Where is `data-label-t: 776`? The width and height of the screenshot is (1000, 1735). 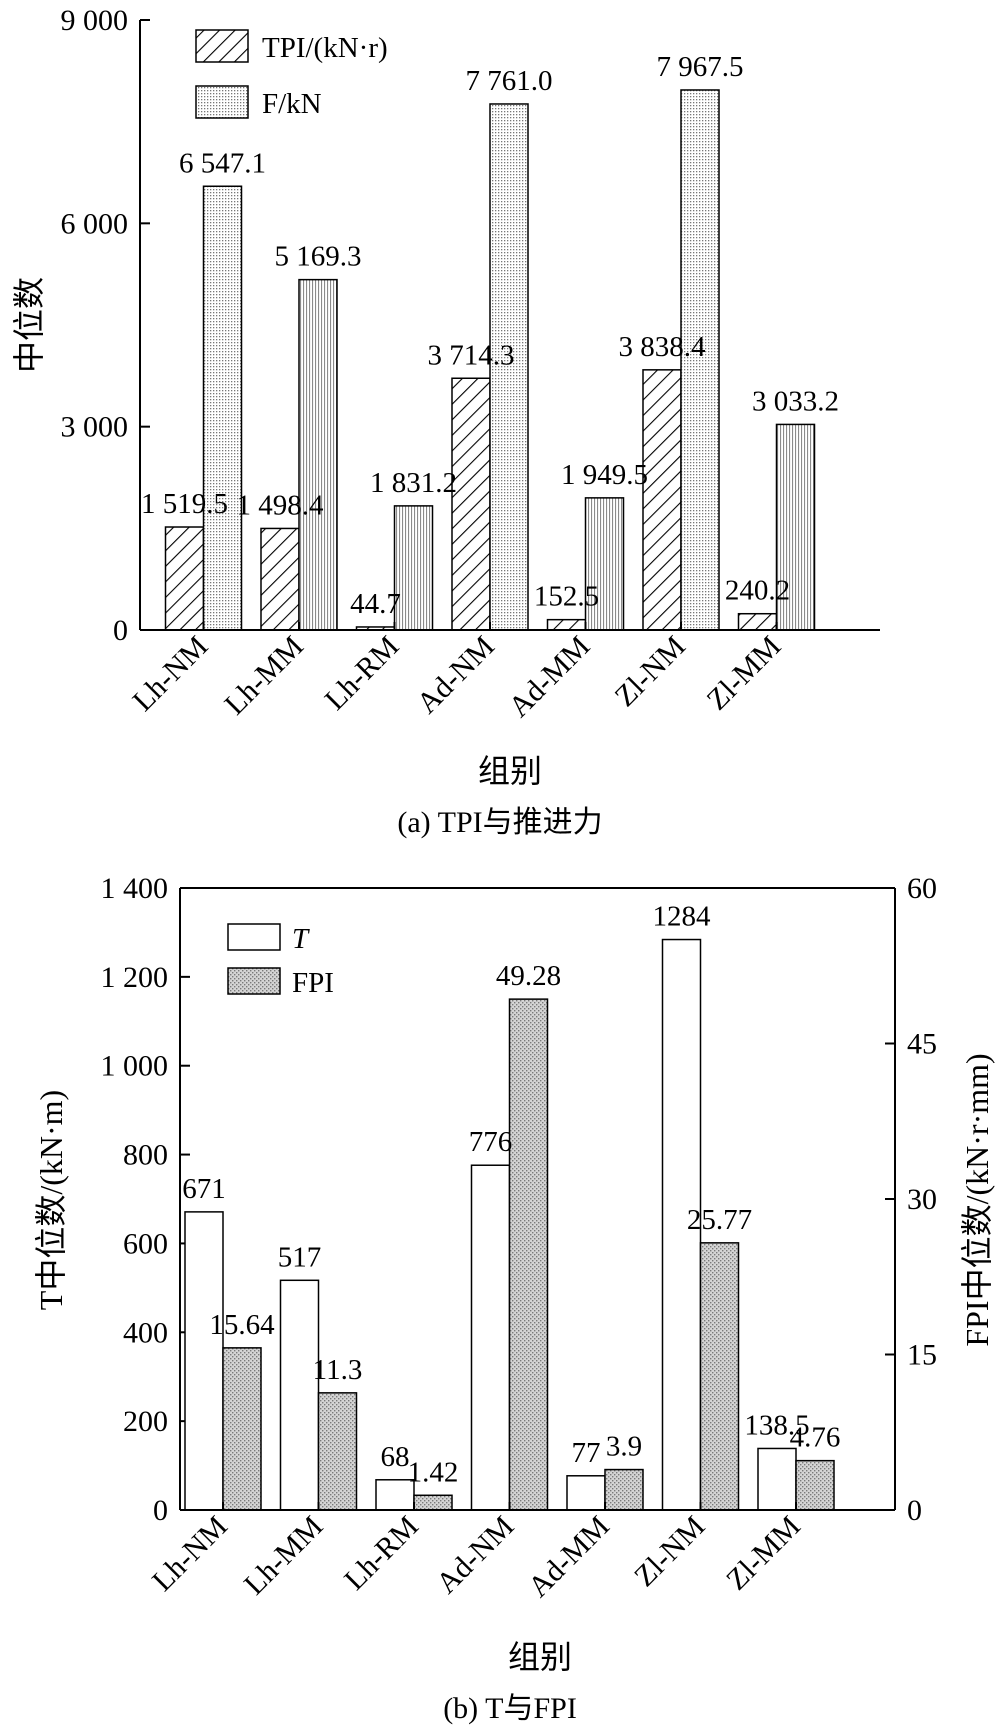 data-label-t: 776 is located at coordinates (491, 1142).